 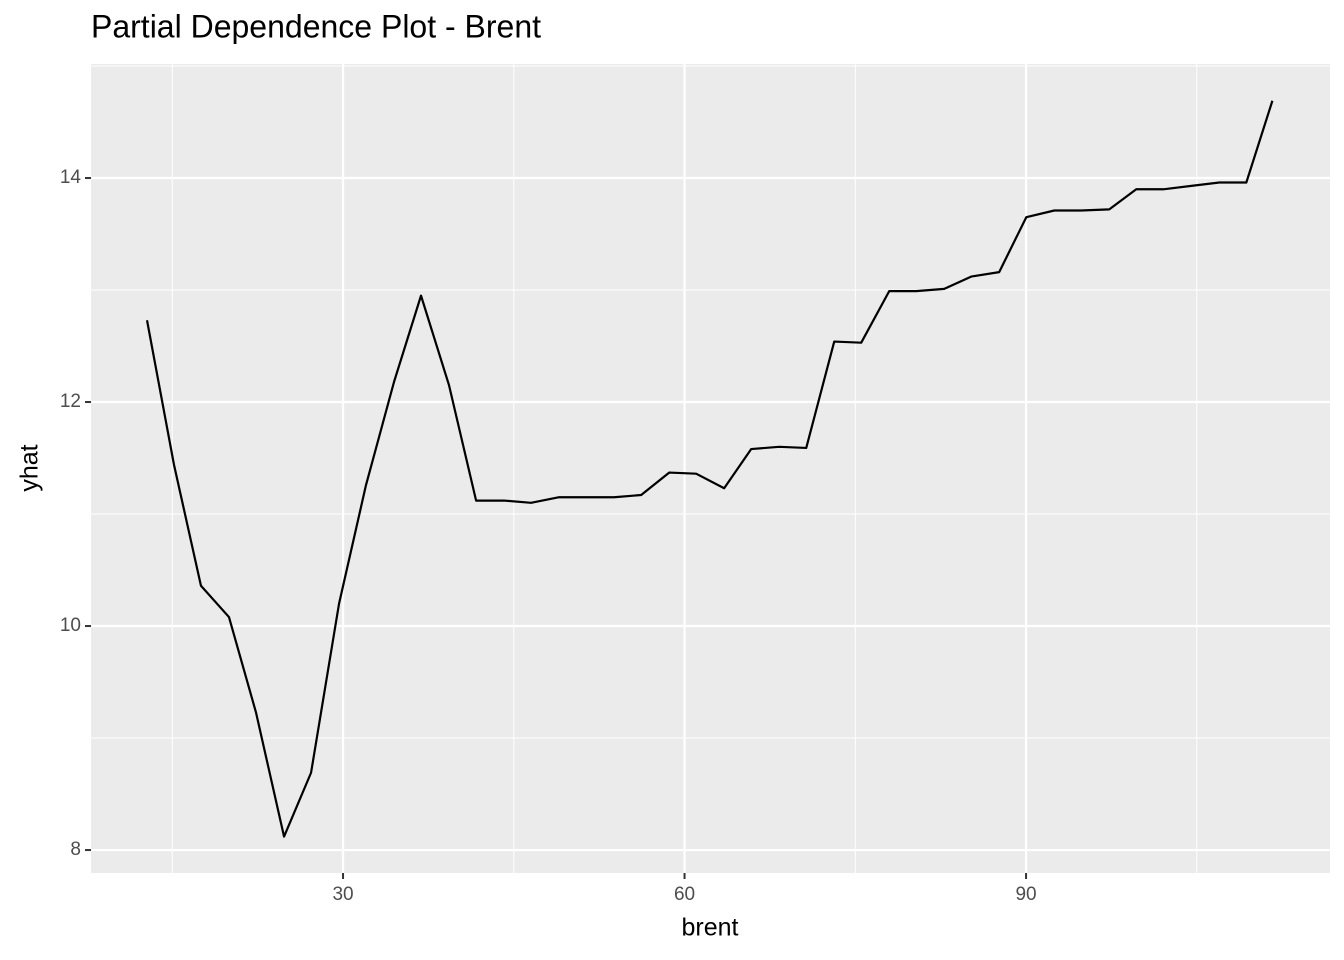 What do you see at coordinates (342, 894) in the screenshot?
I see `x-tick-label: 30` at bounding box center [342, 894].